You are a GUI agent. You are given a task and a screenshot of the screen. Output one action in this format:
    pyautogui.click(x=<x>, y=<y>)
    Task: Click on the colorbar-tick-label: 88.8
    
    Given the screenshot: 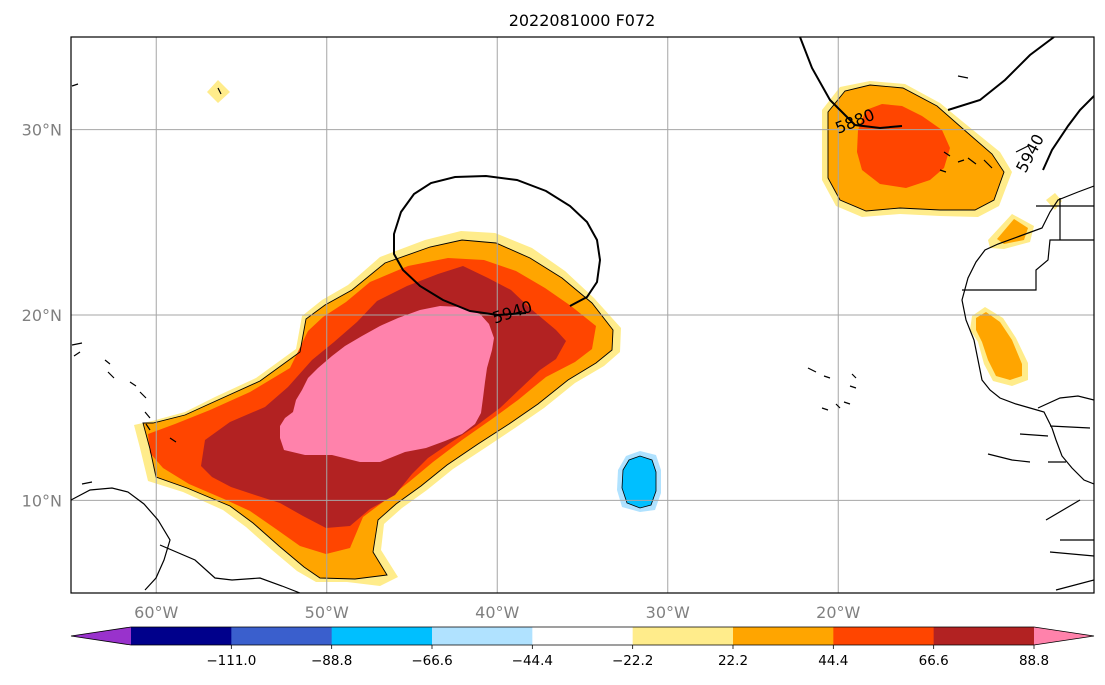 What is the action you would take?
    pyautogui.click(x=1034, y=661)
    